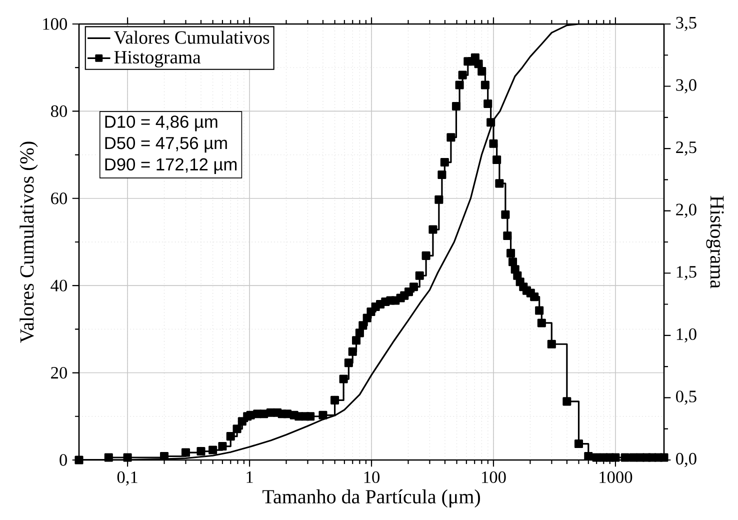 This screenshot has height=520, width=738. What do you see at coordinates (371, 498) in the screenshot?
I see `x-axis-title: Tamanho da Partícula (μm)` at bounding box center [371, 498].